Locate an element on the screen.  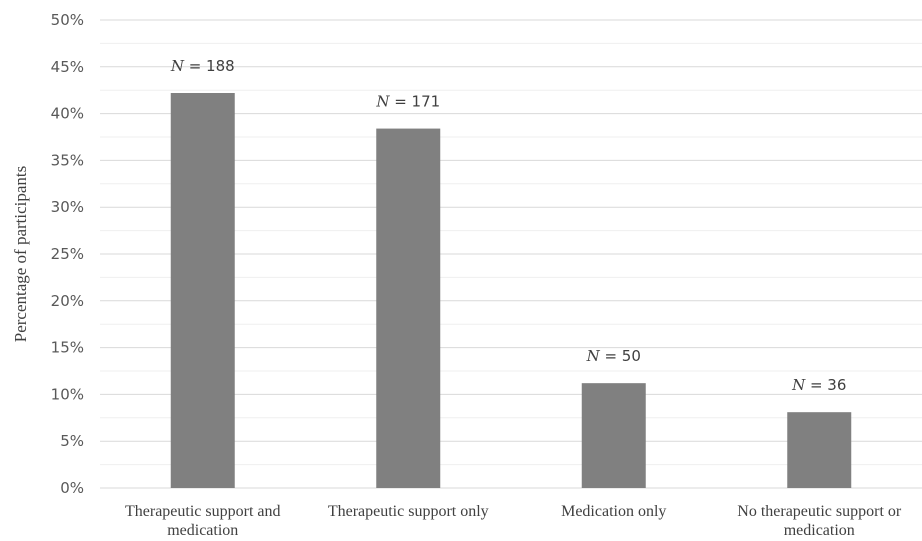
y-tick-label: 40% is located at coordinates (67, 114).